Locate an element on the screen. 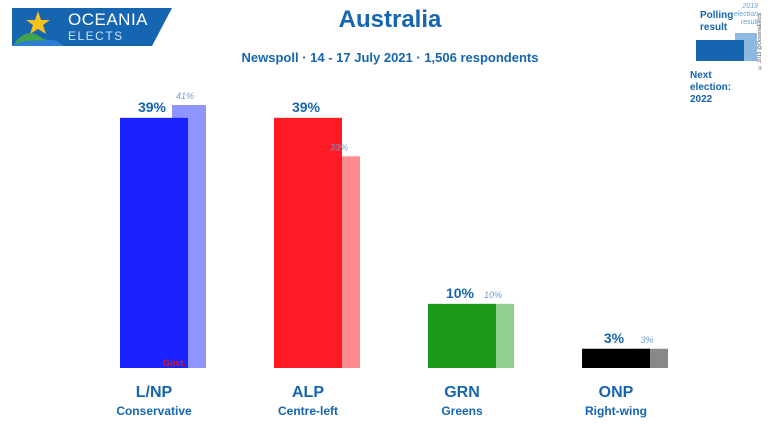 The height and width of the screenshot is (445, 780). value-label-grn: 10% is located at coordinates (460, 293).